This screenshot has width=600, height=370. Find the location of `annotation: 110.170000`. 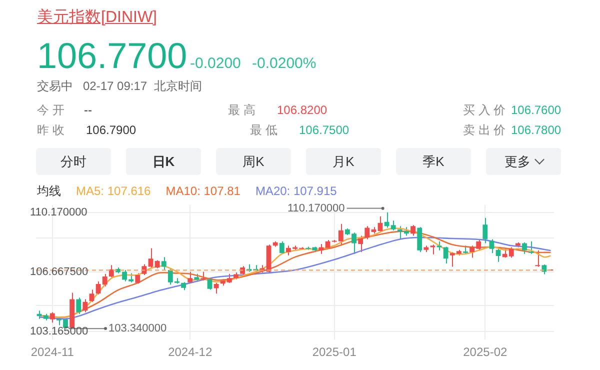

annotation: 110.170000 is located at coordinates (316, 208).